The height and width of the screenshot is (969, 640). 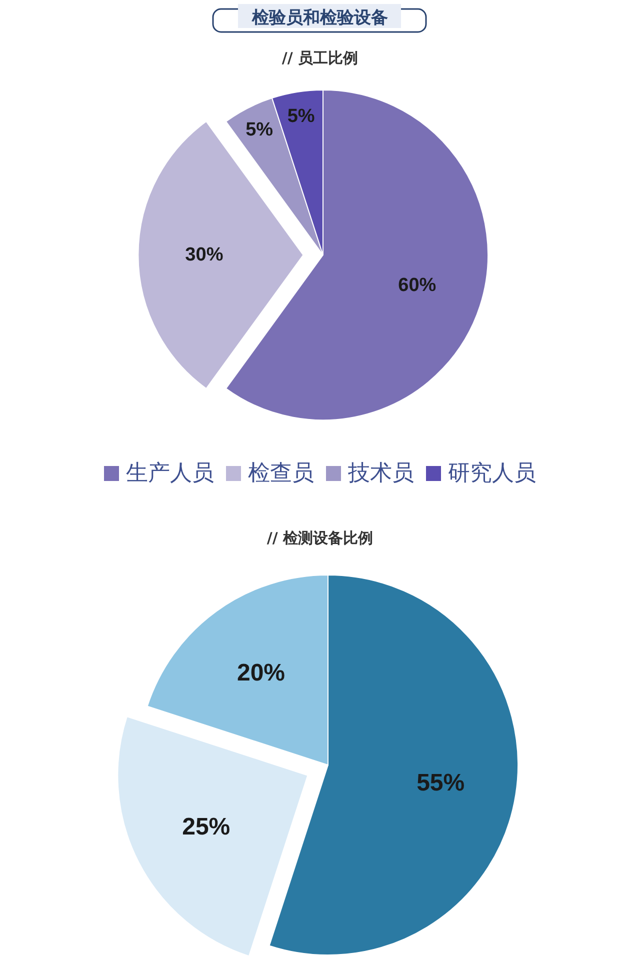 What do you see at coordinates (380, 473) in the screenshot?
I see `legend-label: 技术员` at bounding box center [380, 473].